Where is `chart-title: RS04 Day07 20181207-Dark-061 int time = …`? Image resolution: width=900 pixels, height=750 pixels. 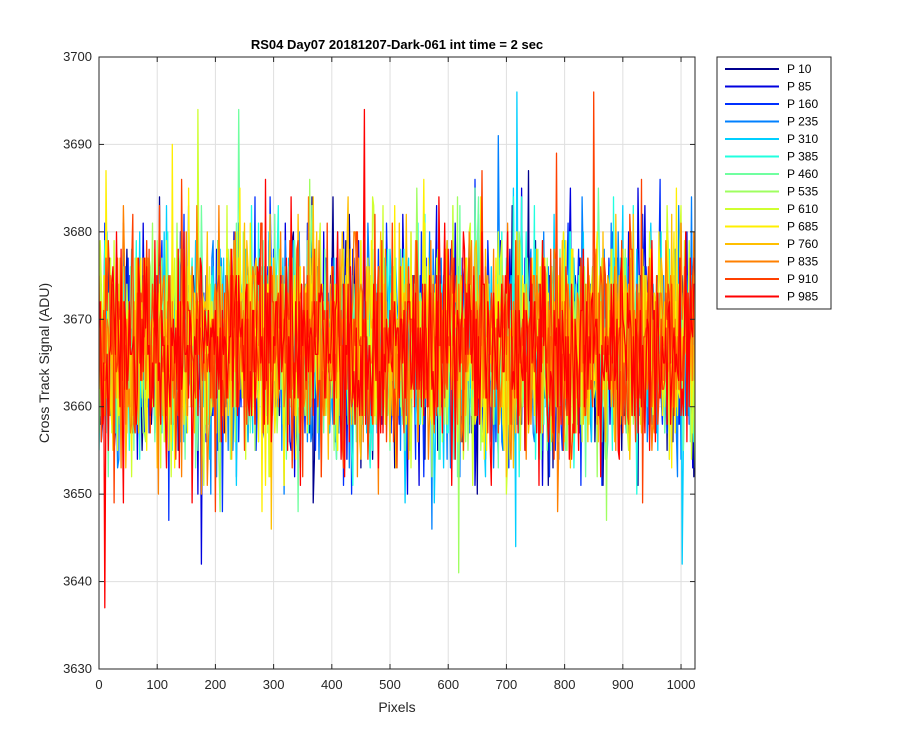 chart-title: RS04 Day07 20181207-Dark-061 int time = … is located at coordinates (397, 44).